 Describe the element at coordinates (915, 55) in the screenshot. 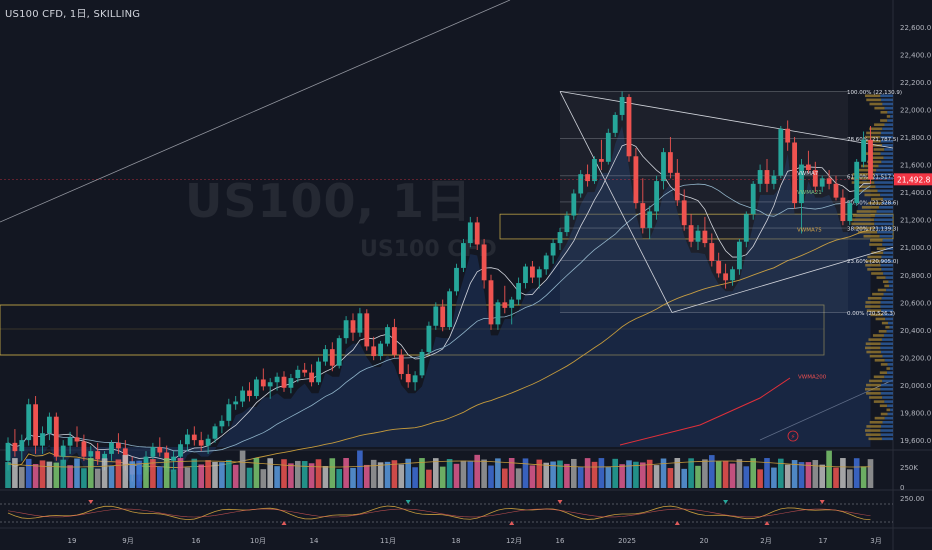

I see `y-tick-label: 22,400.0` at that location.